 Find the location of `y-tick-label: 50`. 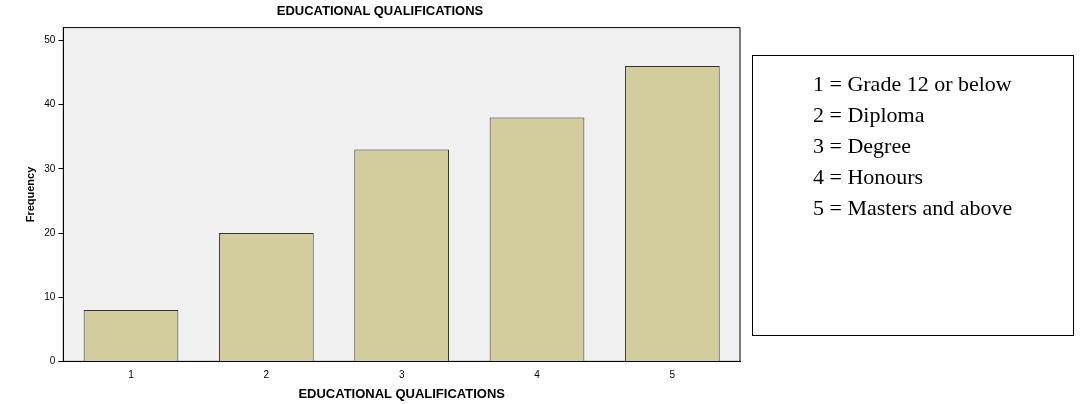

y-tick-label: 50 is located at coordinates (50, 40).